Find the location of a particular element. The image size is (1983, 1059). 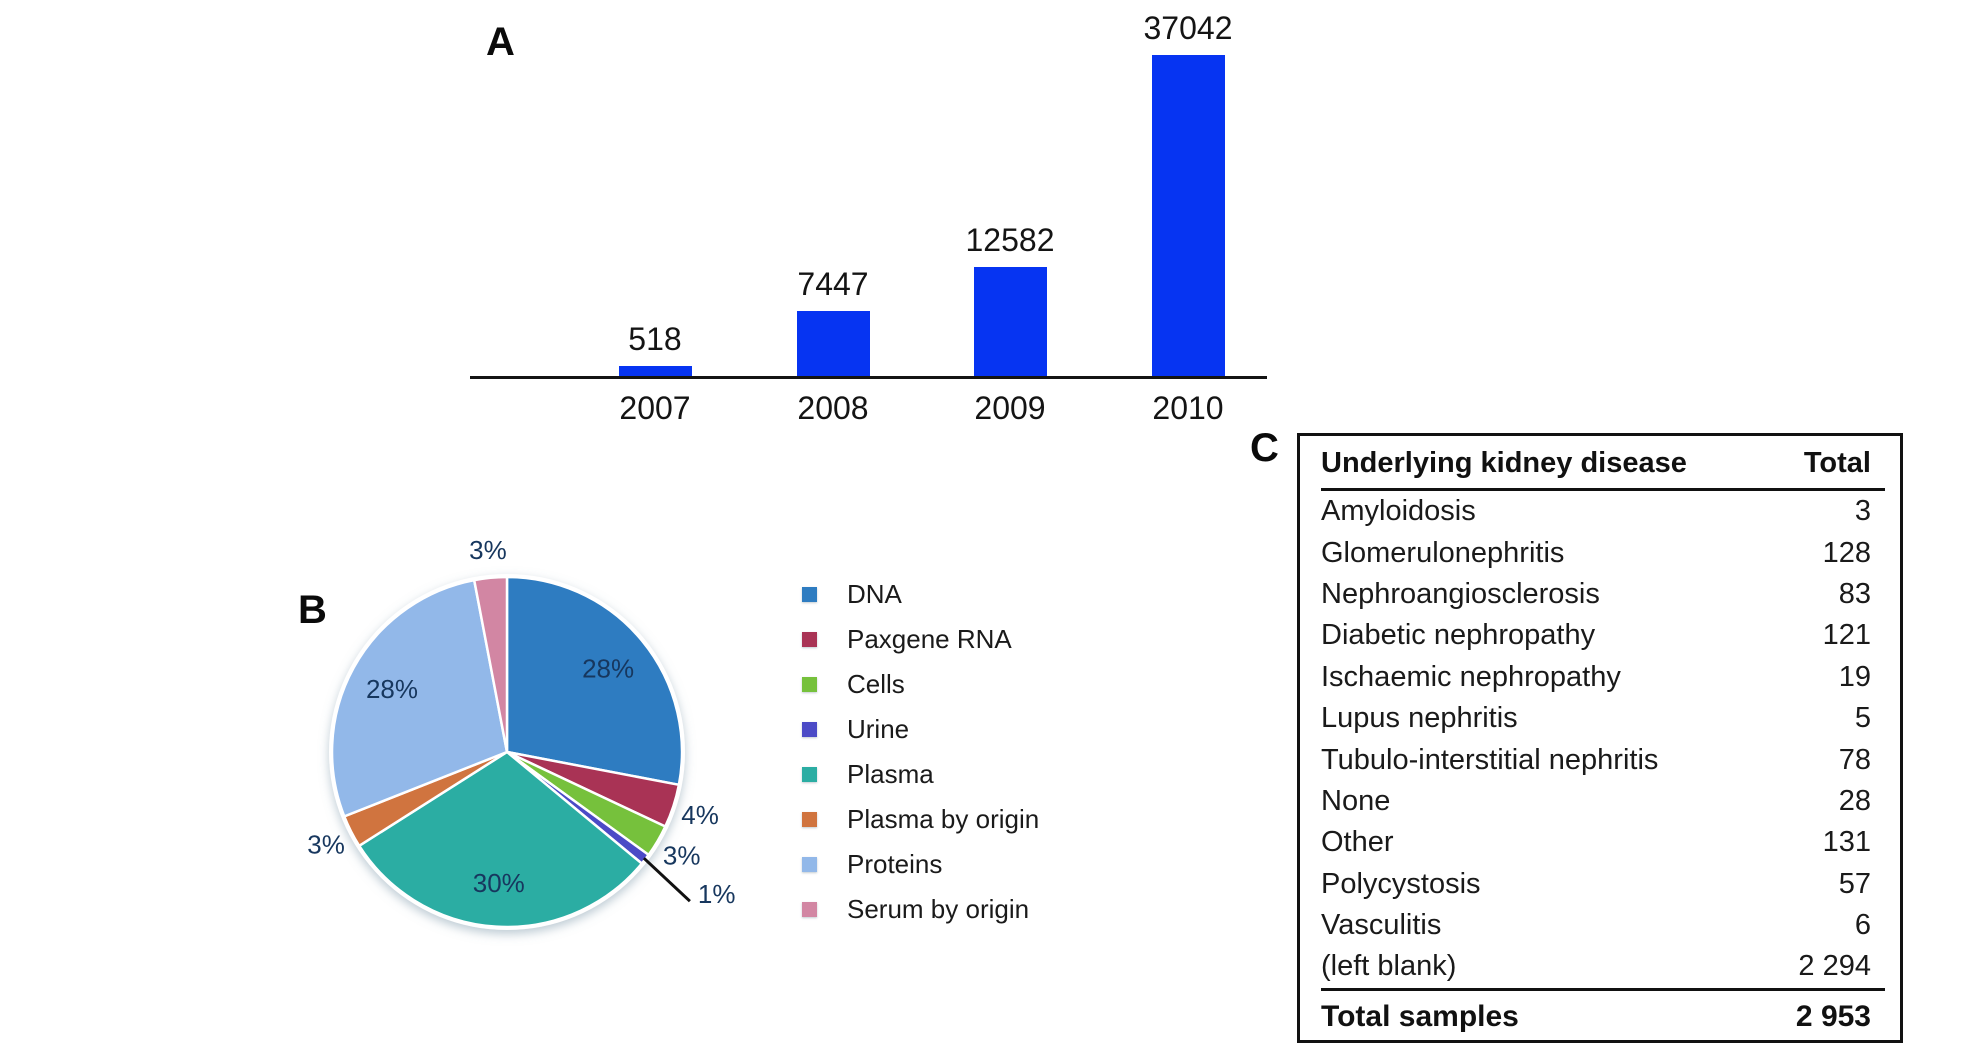

table-cell-disease: Ischaemic nephropathy is located at coordinates (1471, 676).